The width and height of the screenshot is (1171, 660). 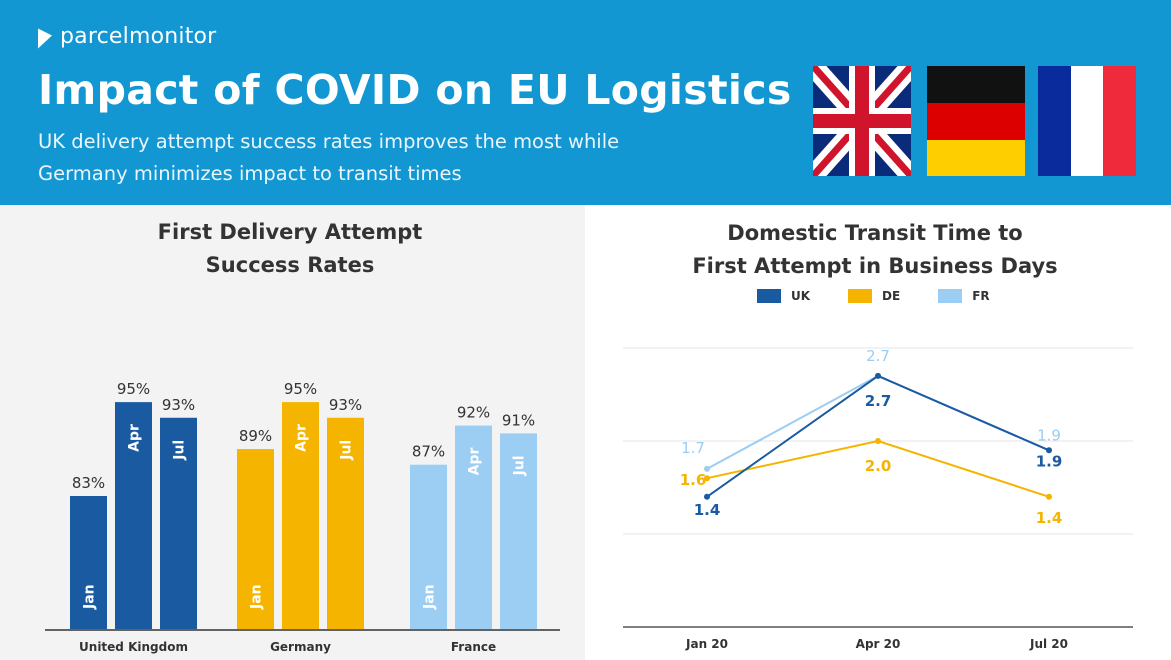 What do you see at coordinates (257, 597) in the screenshot?
I see `bar-month-label-germany-jan: Jan` at bounding box center [257, 597].